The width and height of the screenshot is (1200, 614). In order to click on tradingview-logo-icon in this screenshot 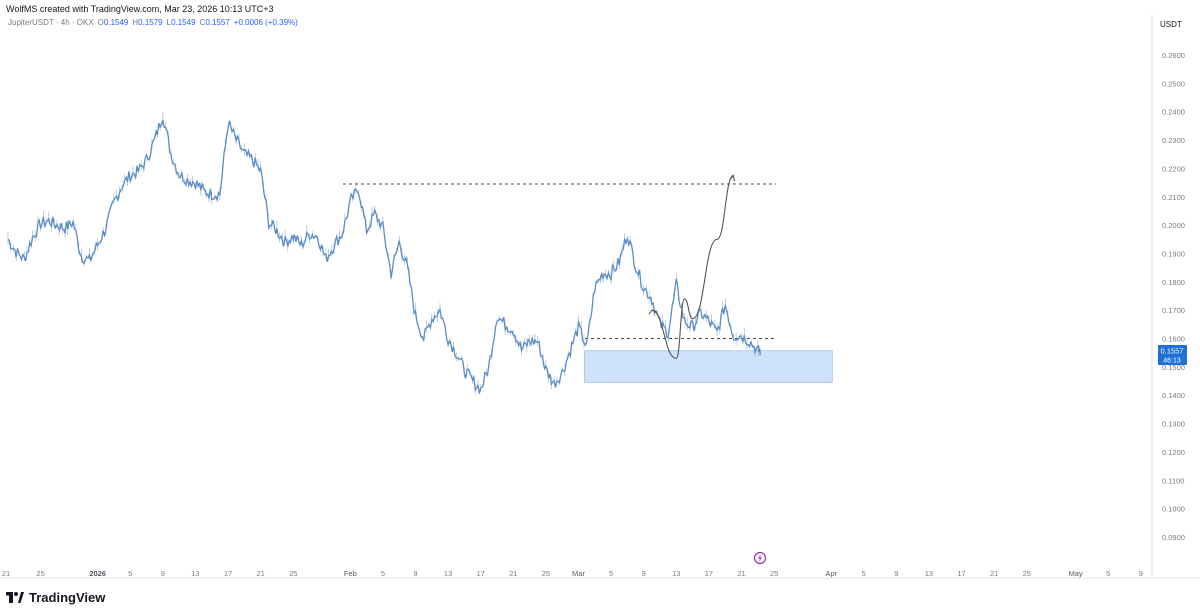, I will do `click(15, 597)`.